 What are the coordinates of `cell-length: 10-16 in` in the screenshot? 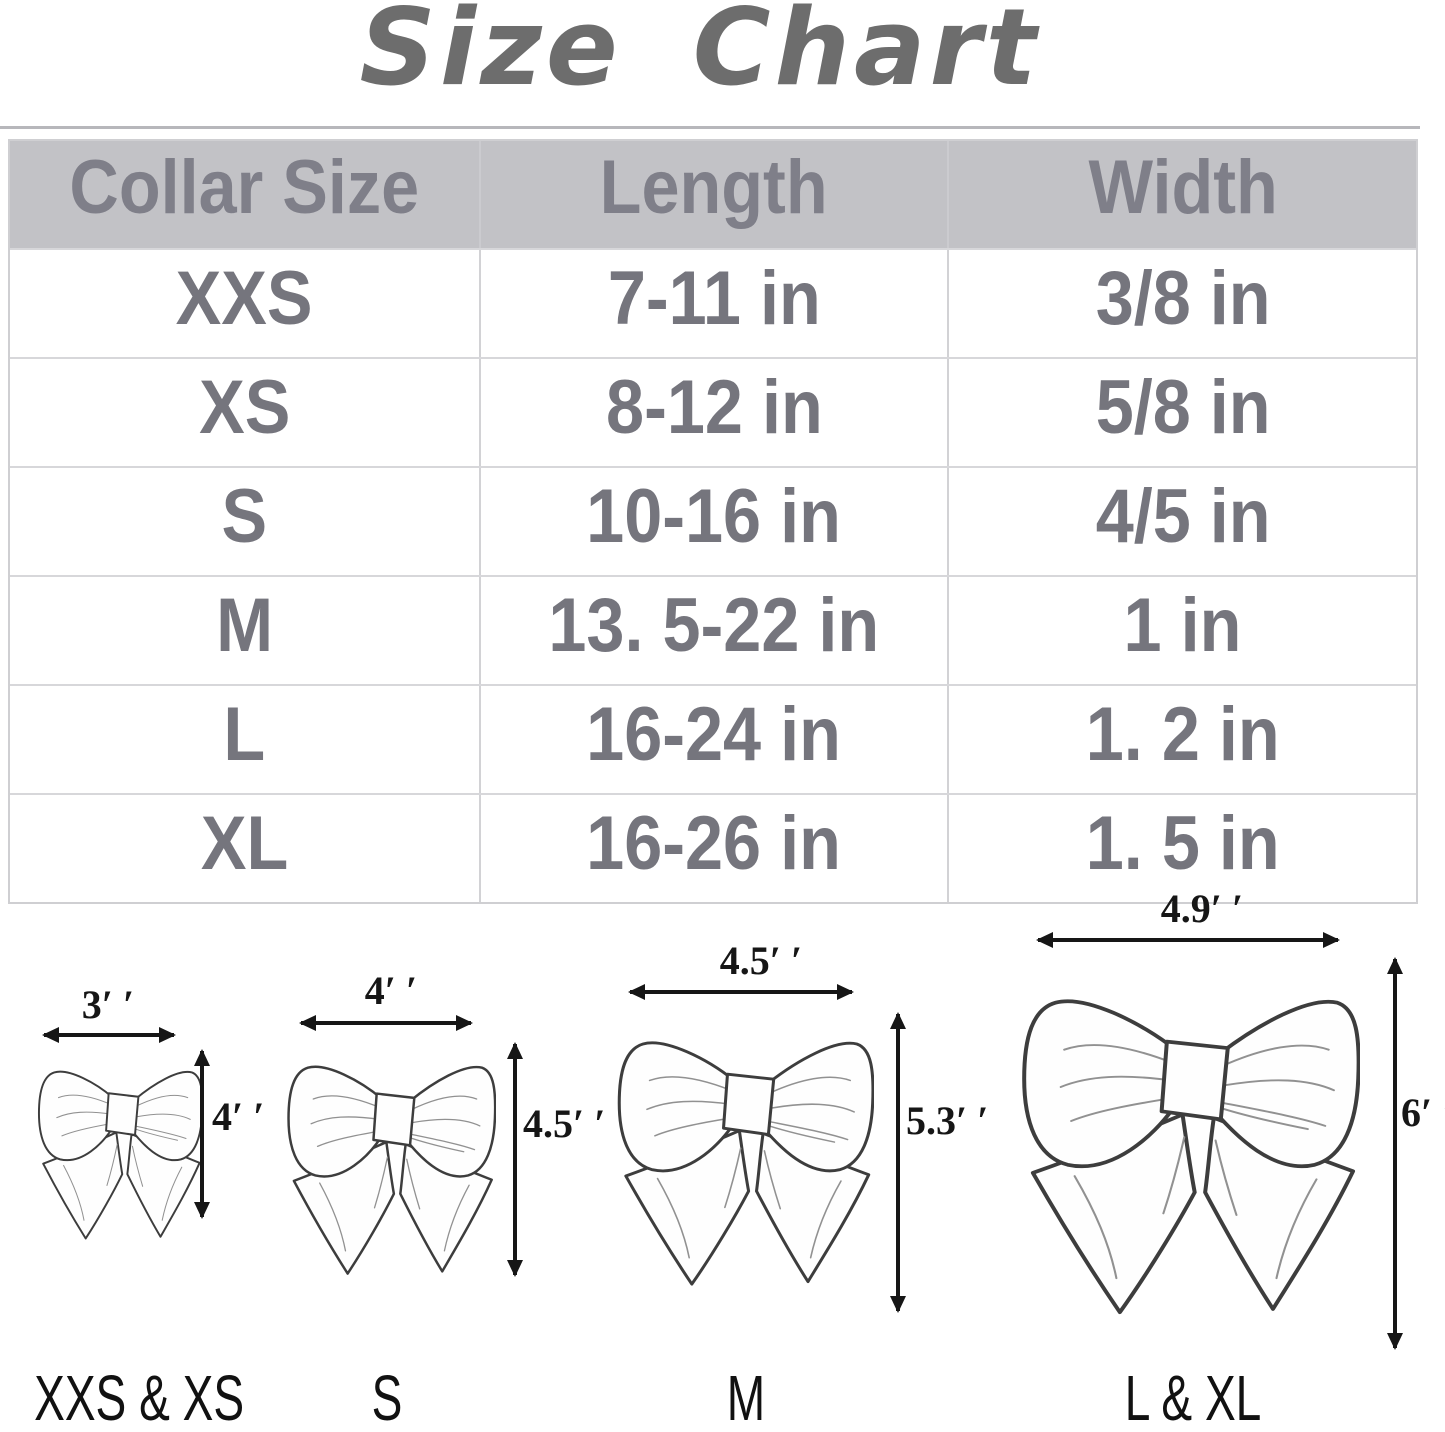 It's located at (713, 521).